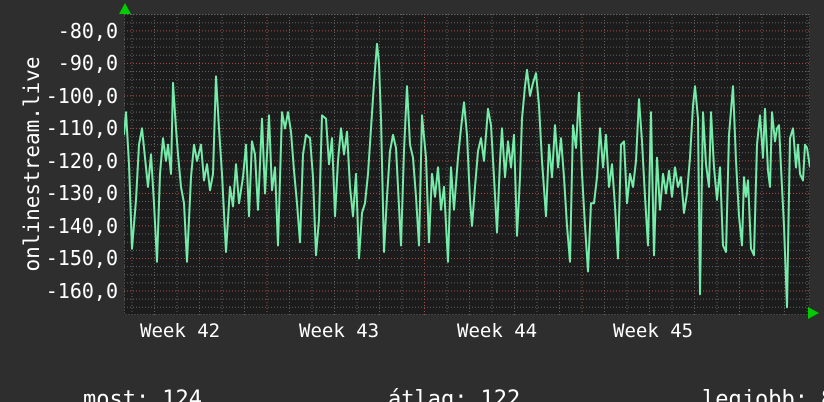 This screenshot has height=402, width=824. Describe the element at coordinates (87, 63) in the screenshot. I see `y-tick-label: -90,0` at that location.